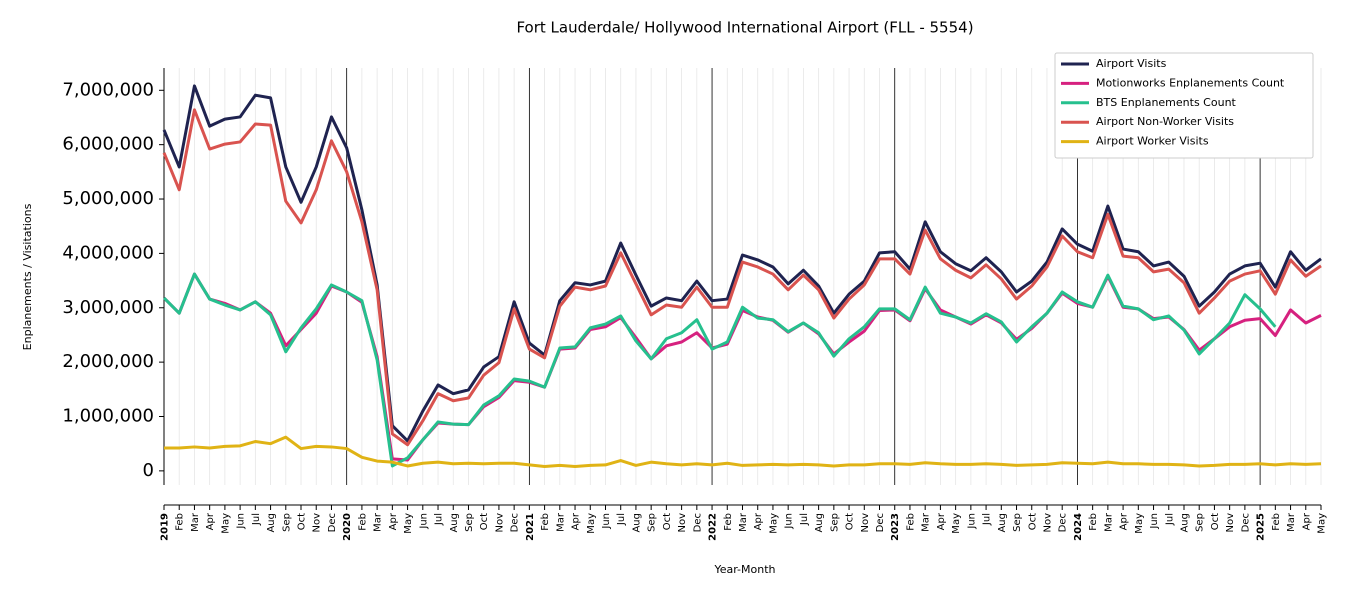 This screenshot has width=1350, height=600. I want to click on series-line, so click(743, 452).